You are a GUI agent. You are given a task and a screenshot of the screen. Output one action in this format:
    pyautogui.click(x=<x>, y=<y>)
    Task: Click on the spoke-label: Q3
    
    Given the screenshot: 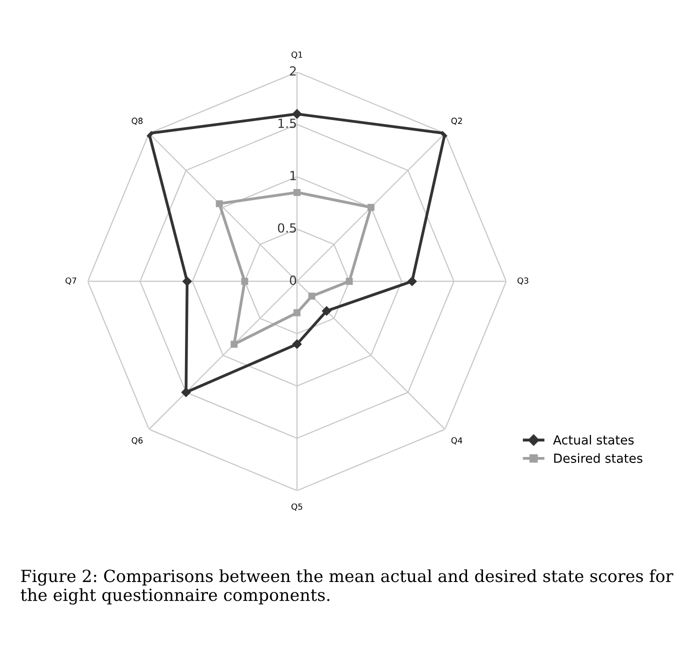 What is the action you would take?
    pyautogui.click(x=523, y=281)
    